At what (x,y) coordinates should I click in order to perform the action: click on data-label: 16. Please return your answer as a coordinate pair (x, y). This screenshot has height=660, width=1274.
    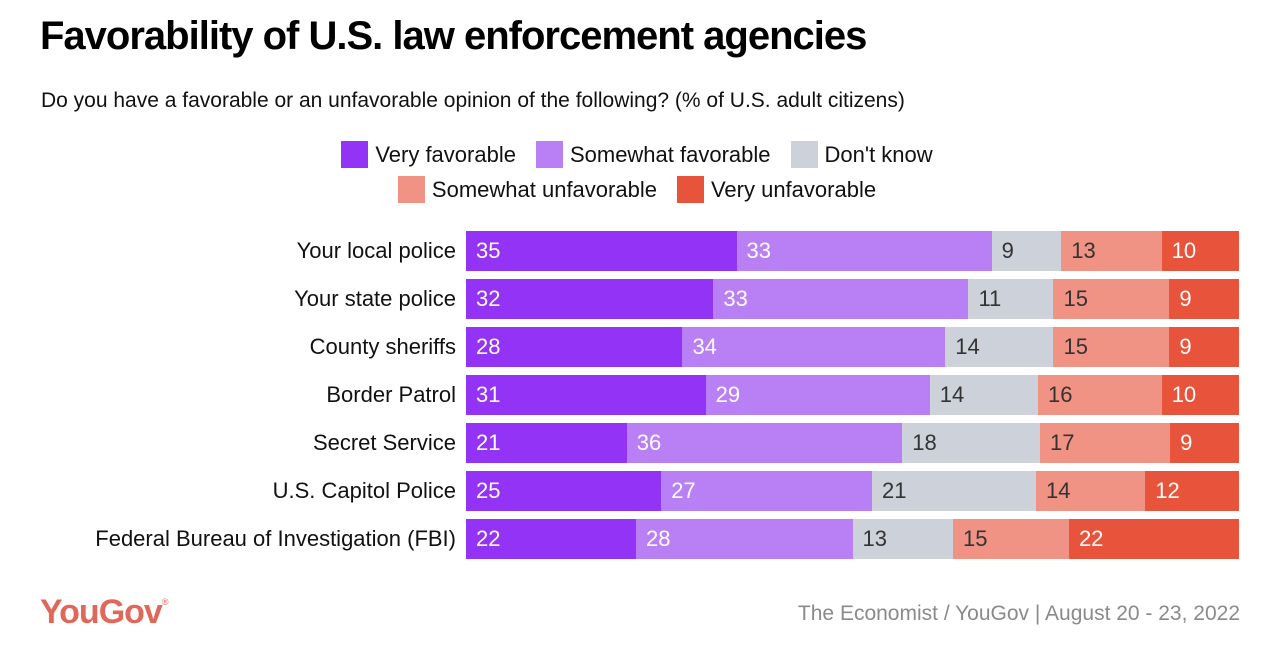
    Looking at the image, I should click on (1060, 394).